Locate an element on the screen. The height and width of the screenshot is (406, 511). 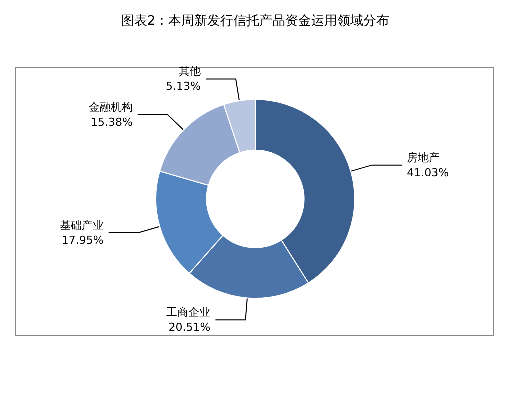
slice-label: 金融机构 is located at coordinates (110, 107).